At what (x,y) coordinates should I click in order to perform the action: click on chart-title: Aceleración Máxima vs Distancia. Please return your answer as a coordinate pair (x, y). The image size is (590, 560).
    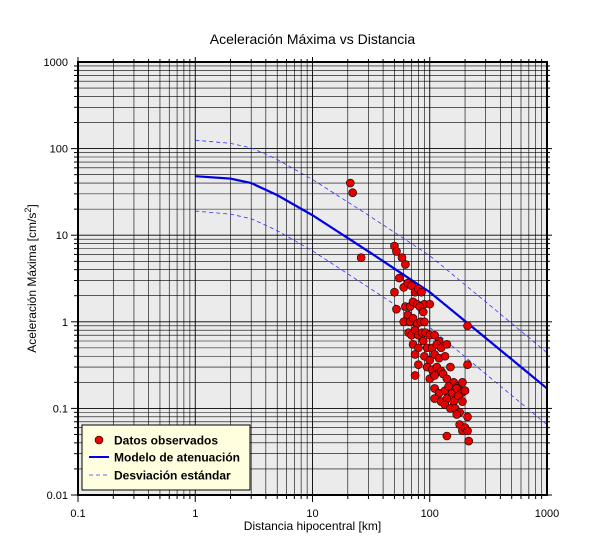
    Looking at the image, I should click on (313, 39).